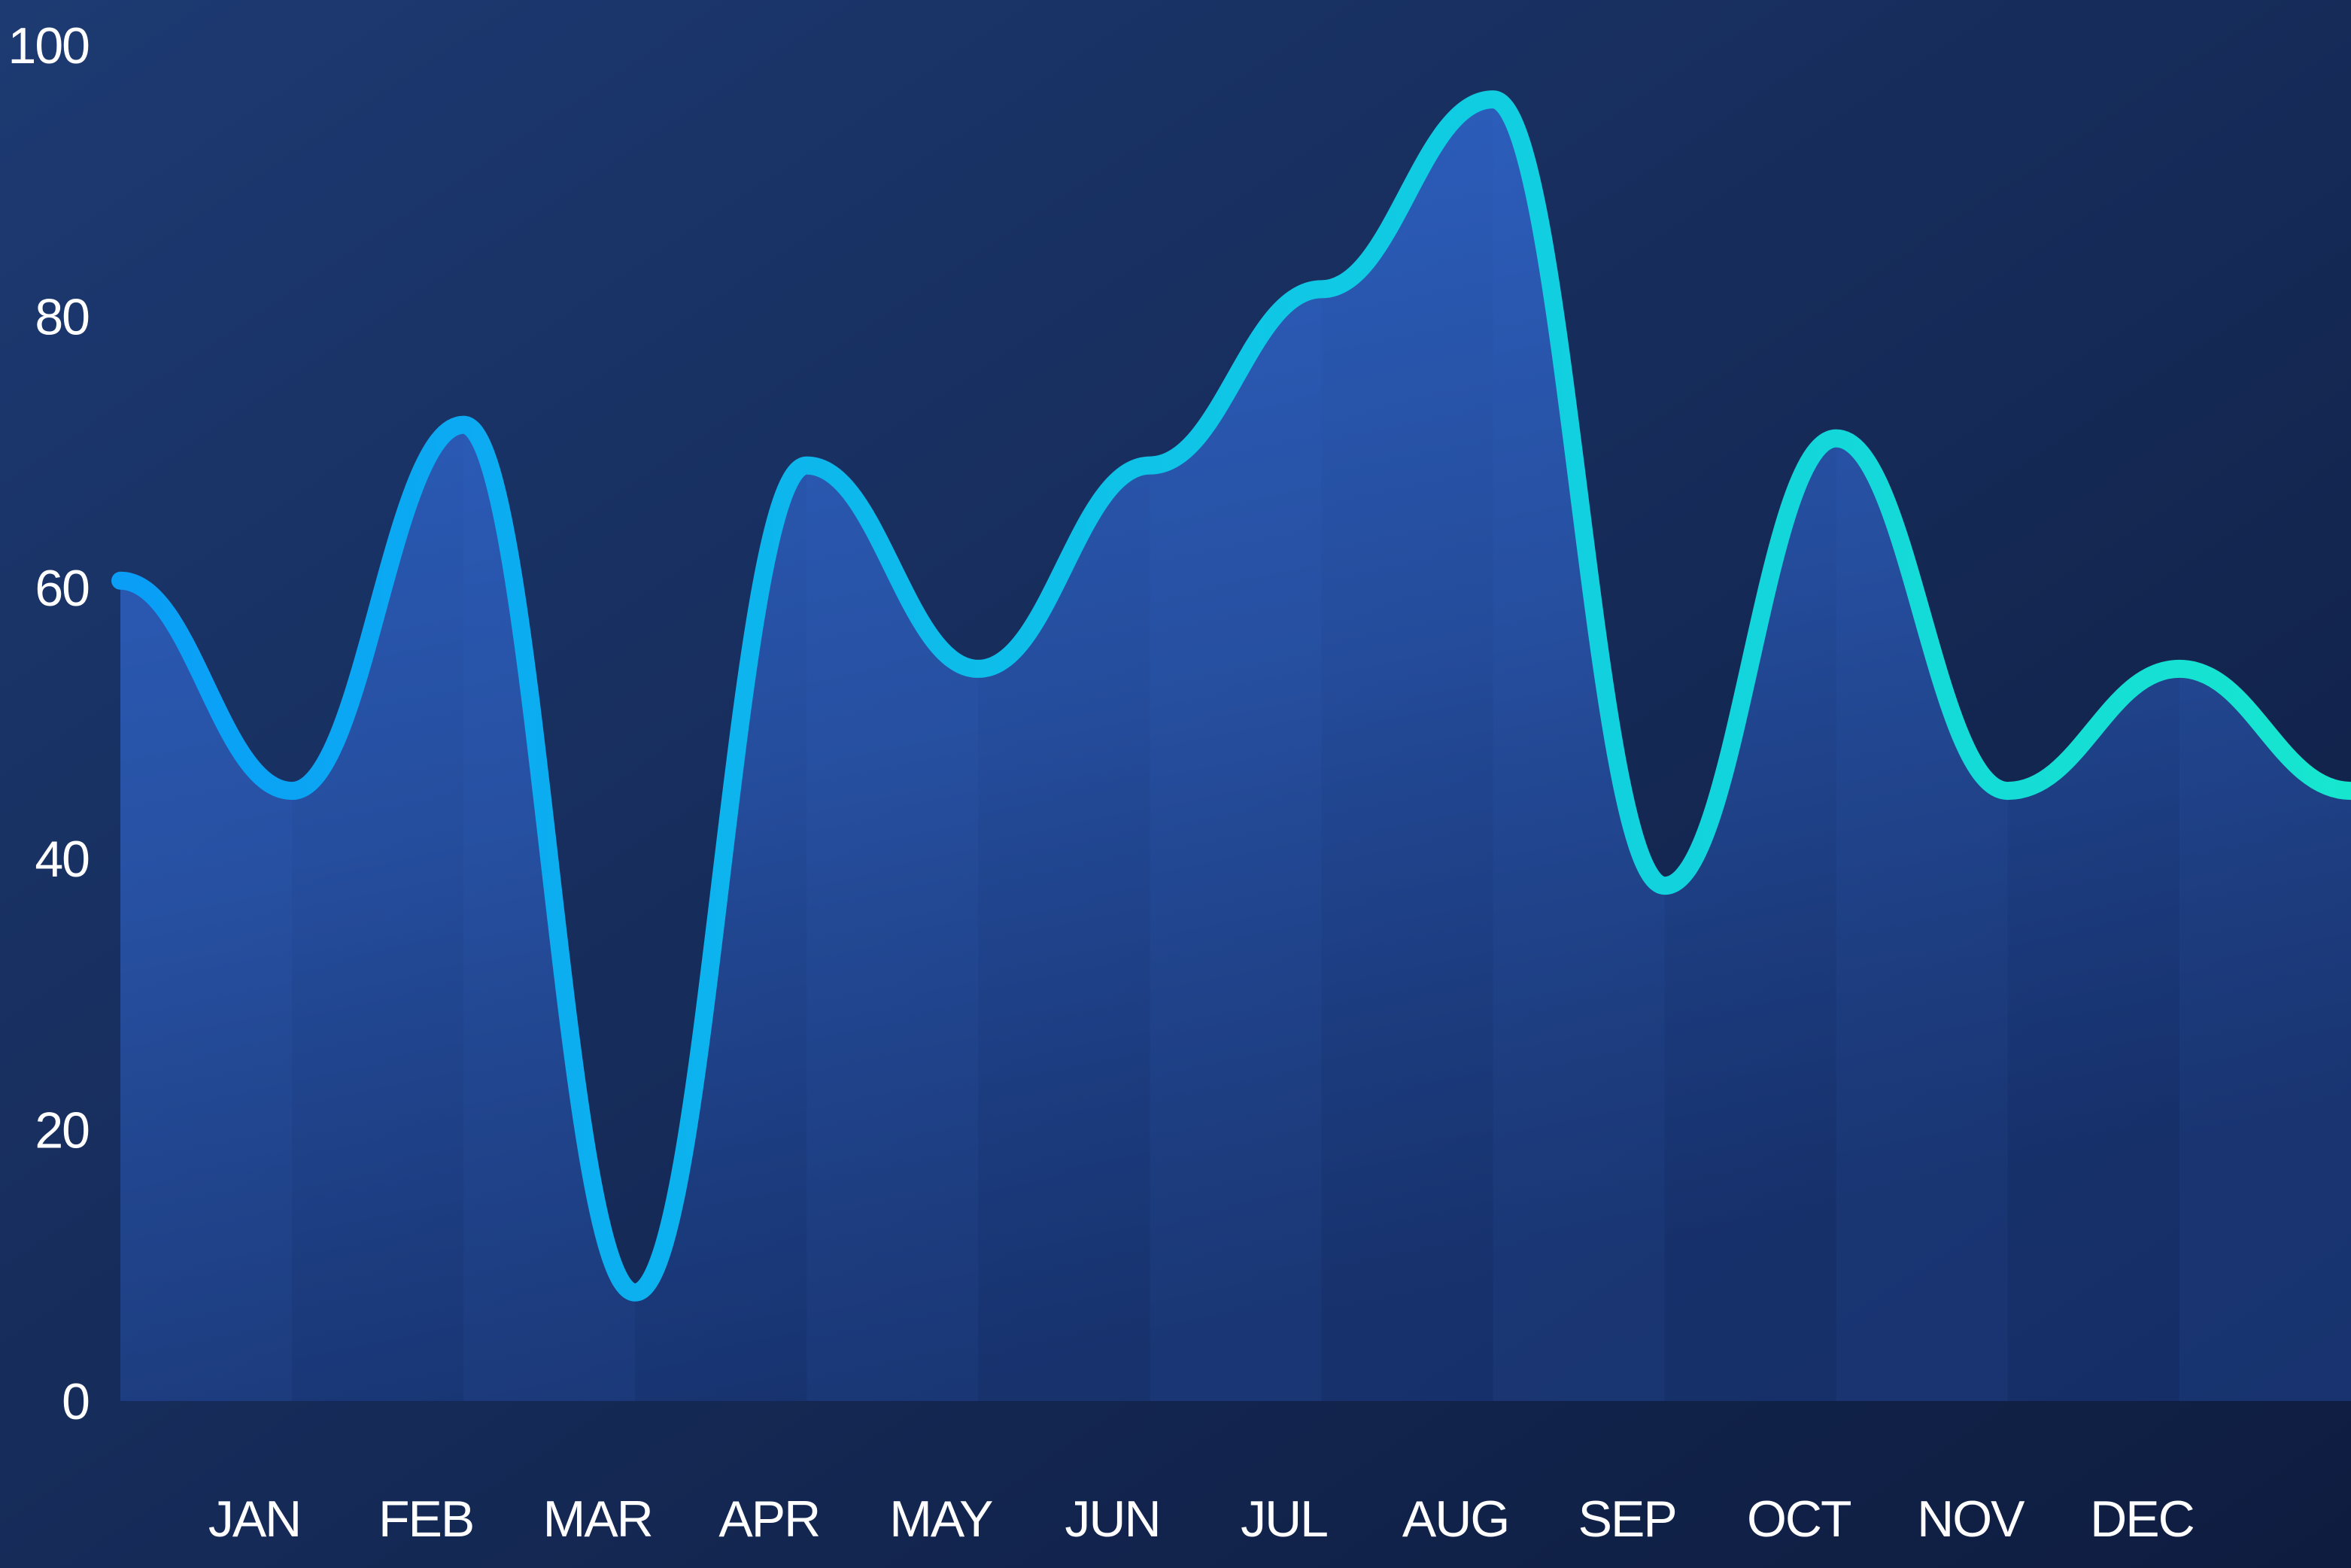 The image size is (2351, 1568). I want to click on x-tick-label: NOV, so click(1971, 1519).